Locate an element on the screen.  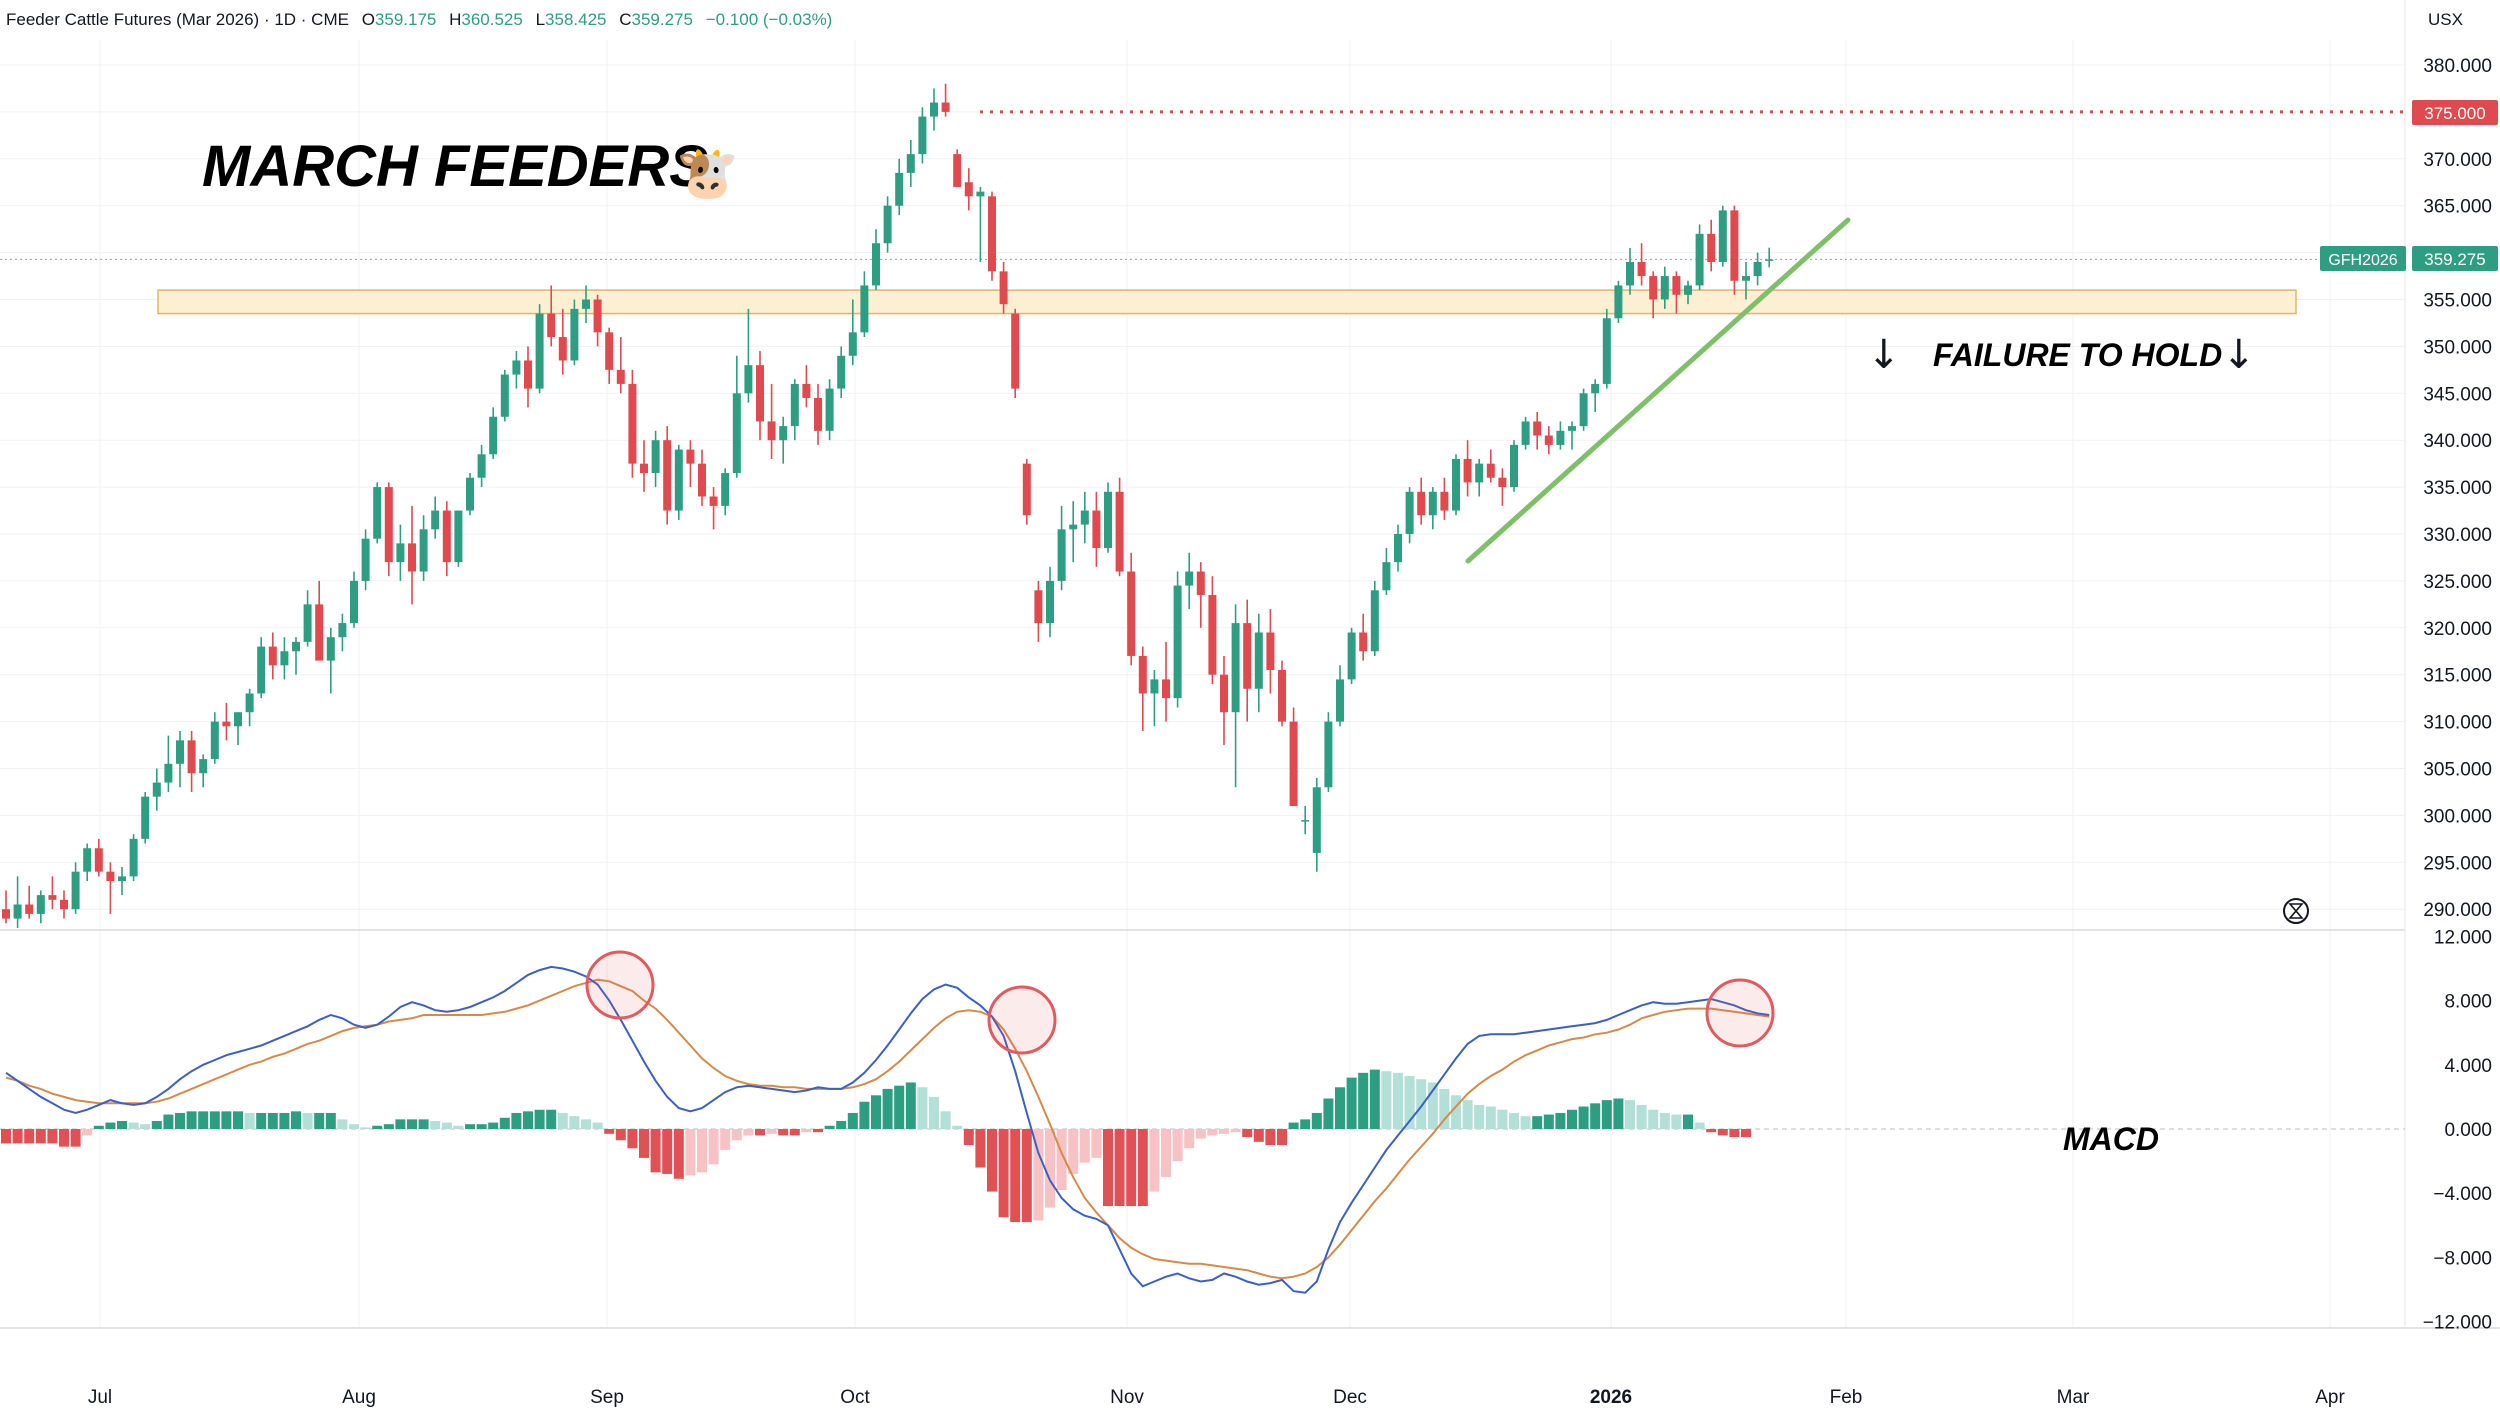
price-tick-label: 300.000 is located at coordinates (2457, 816).